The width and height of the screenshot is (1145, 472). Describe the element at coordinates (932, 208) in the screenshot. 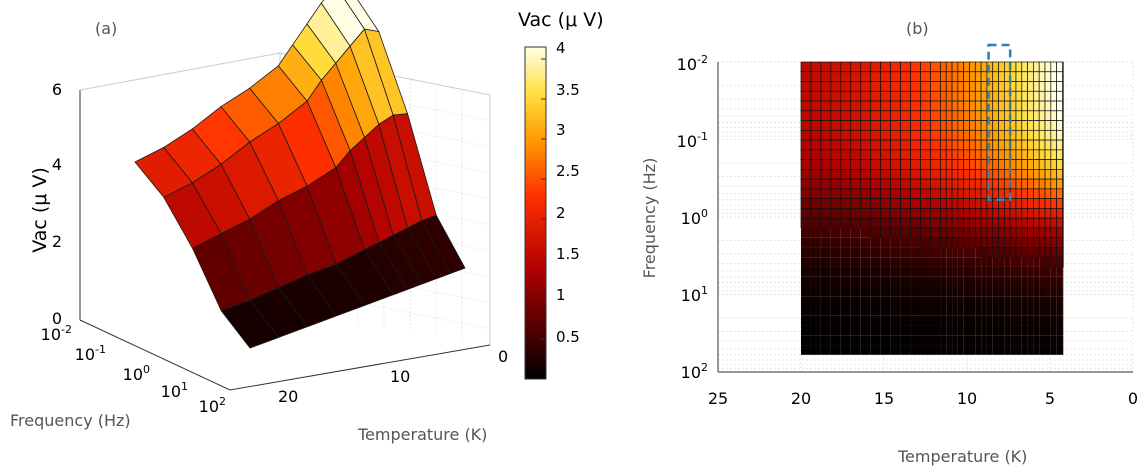

I see `heatmap-cells` at that location.